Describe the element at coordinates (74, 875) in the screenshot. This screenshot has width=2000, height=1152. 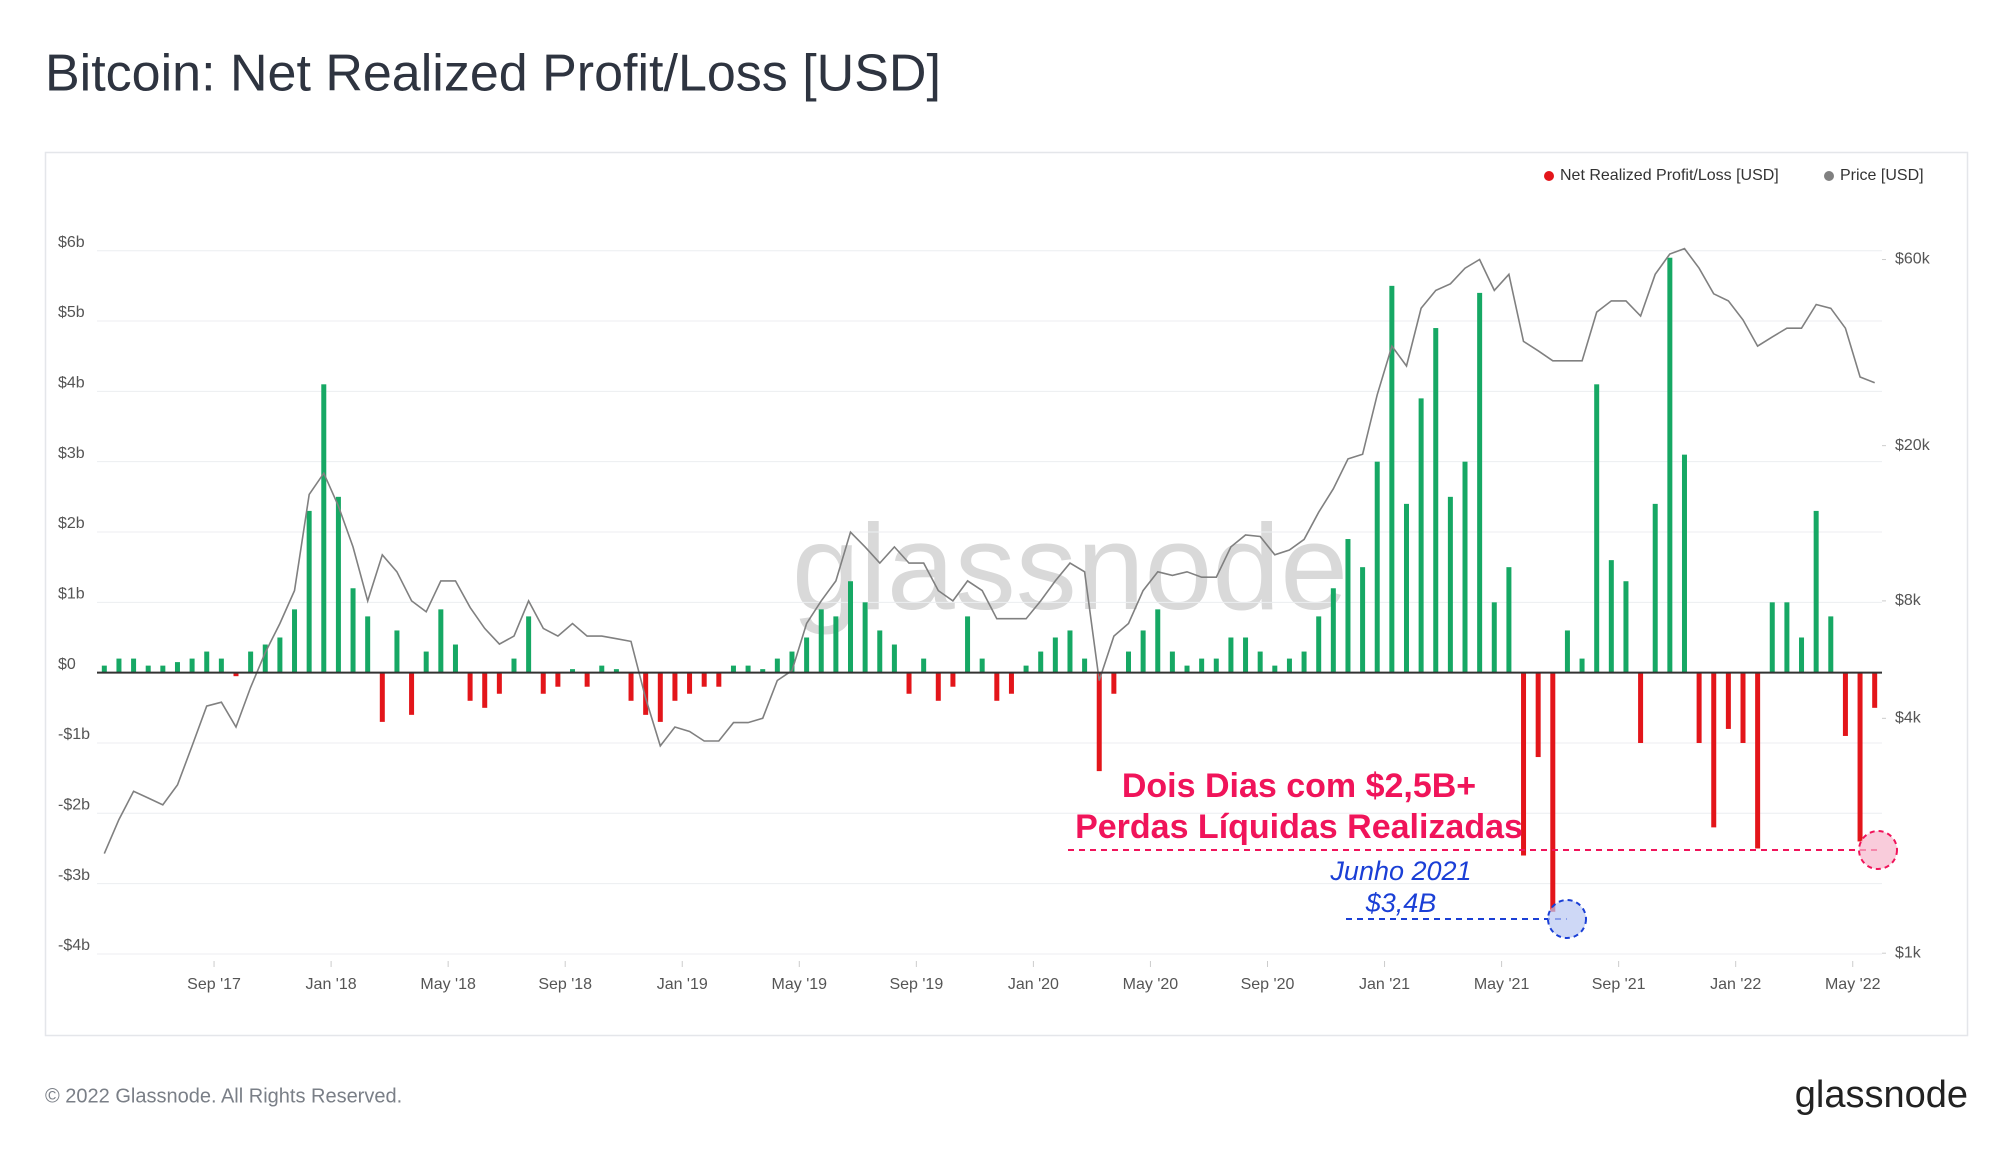
I see `y-tick-label: -$3b` at that location.